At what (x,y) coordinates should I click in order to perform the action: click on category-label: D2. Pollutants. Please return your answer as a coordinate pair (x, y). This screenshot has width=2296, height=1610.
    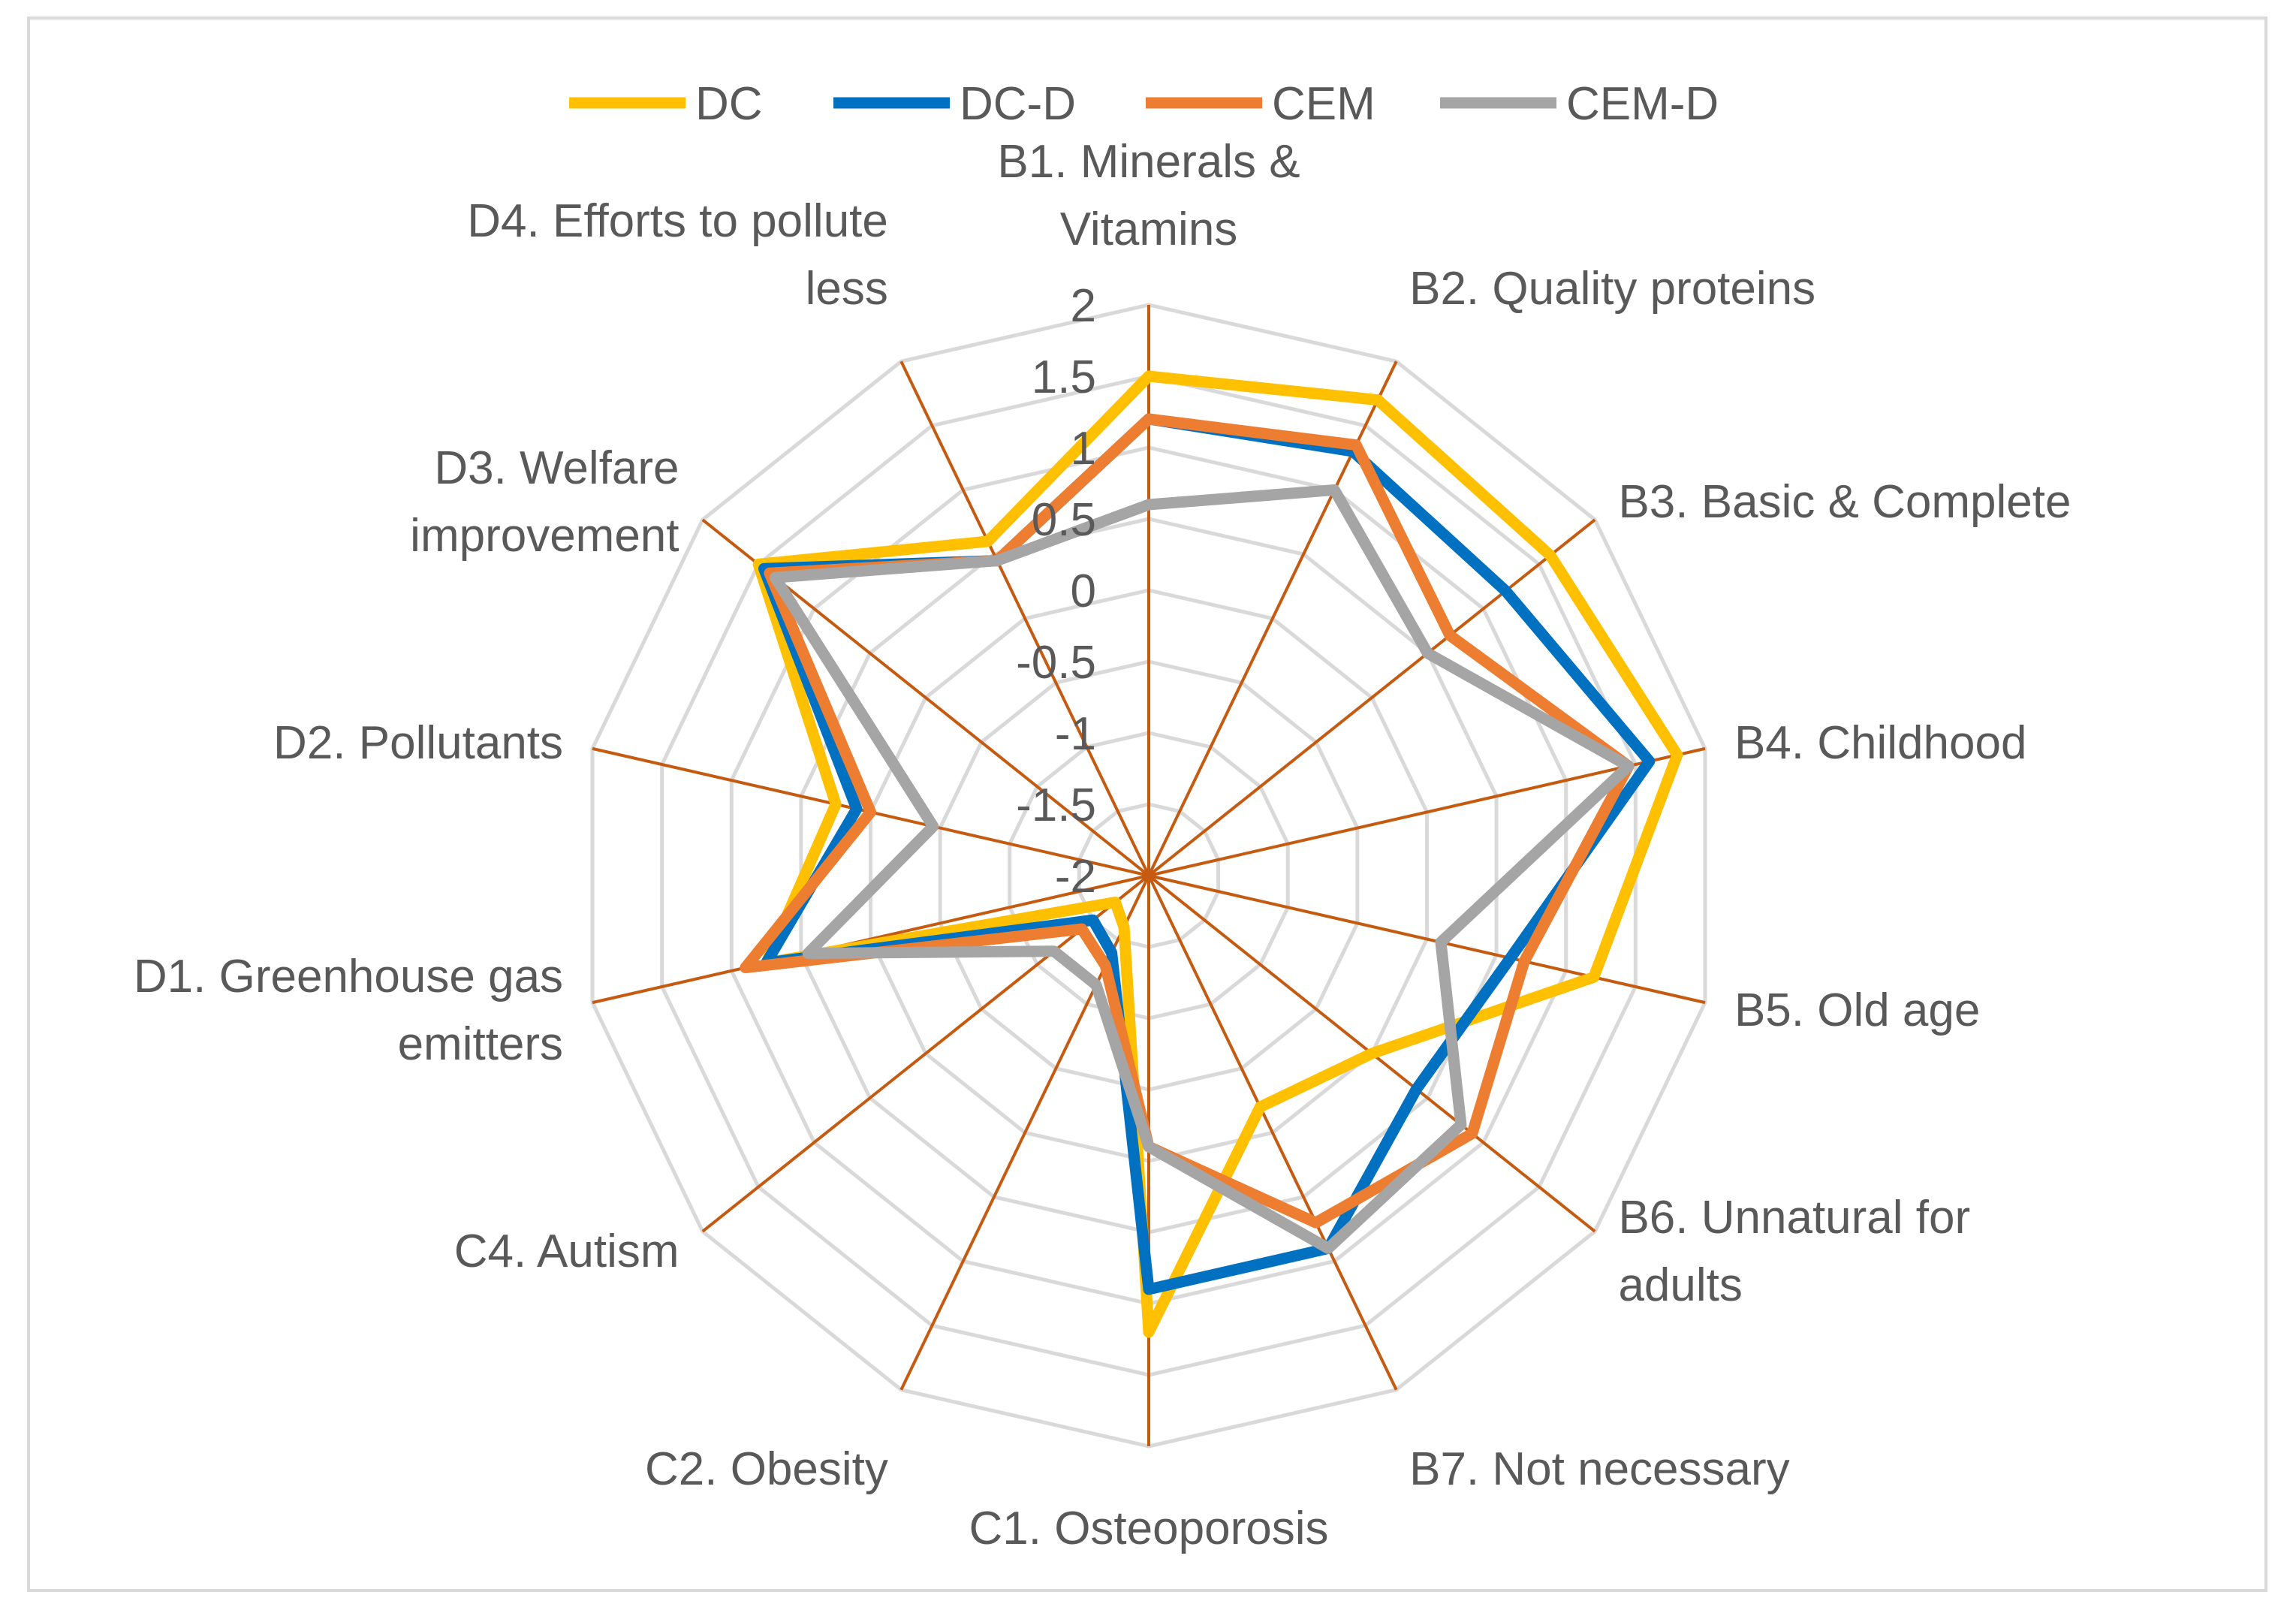
    Looking at the image, I should click on (418, 743).